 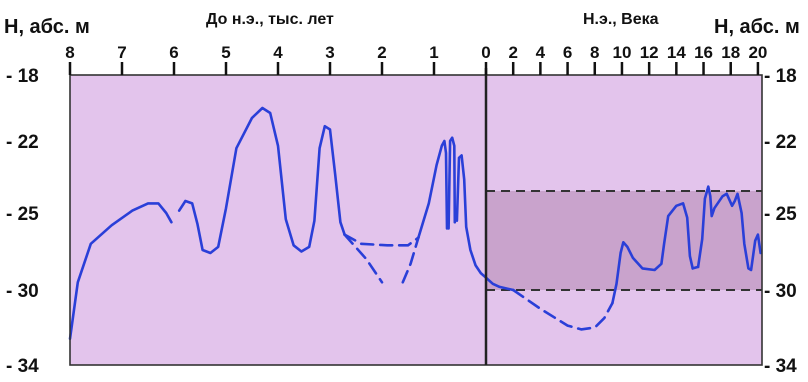 I want to click on y-tick-label-right: - 30, so click(x=780, y=291).